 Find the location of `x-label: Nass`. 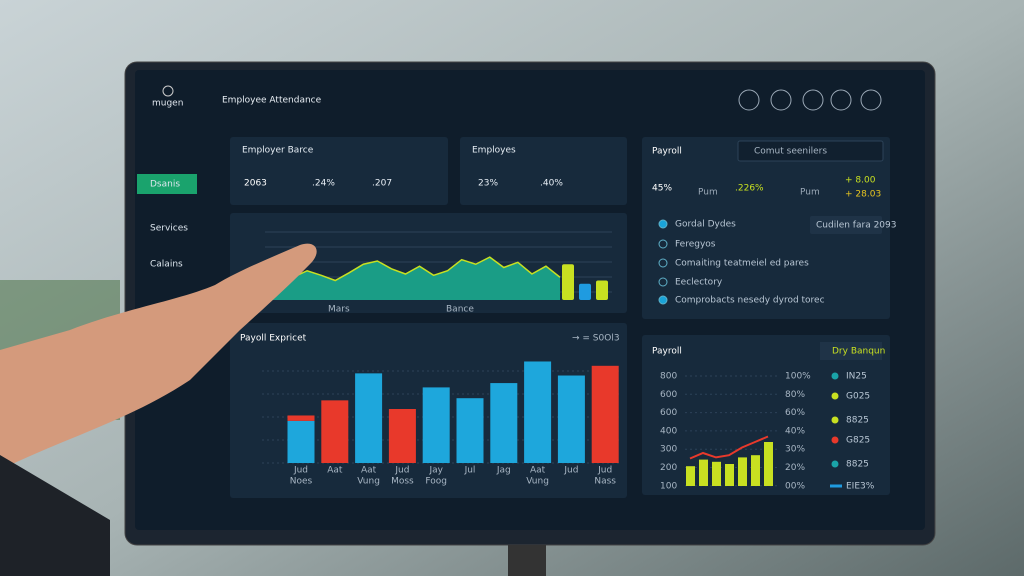

x-label: Nass is located at coordinates (605, 482).